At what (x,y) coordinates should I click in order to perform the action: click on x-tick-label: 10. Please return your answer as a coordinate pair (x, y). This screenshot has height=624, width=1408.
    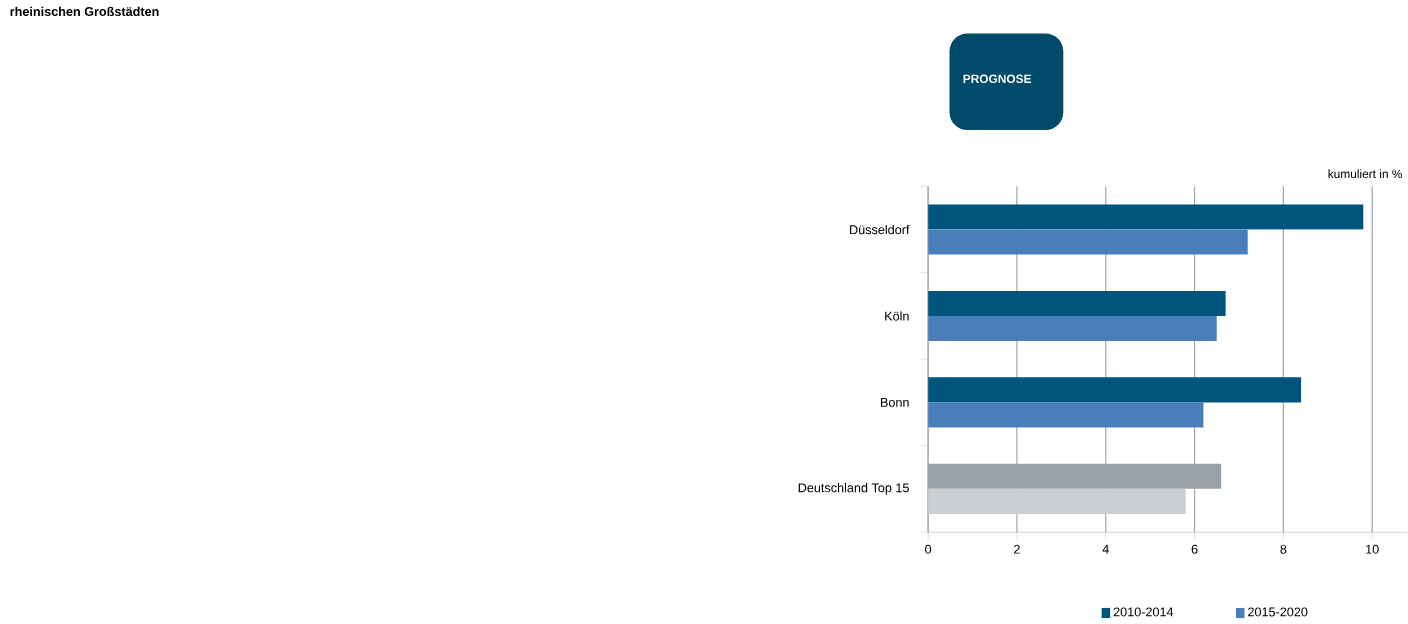
    Looking at the image, I should click on (1372, 549).